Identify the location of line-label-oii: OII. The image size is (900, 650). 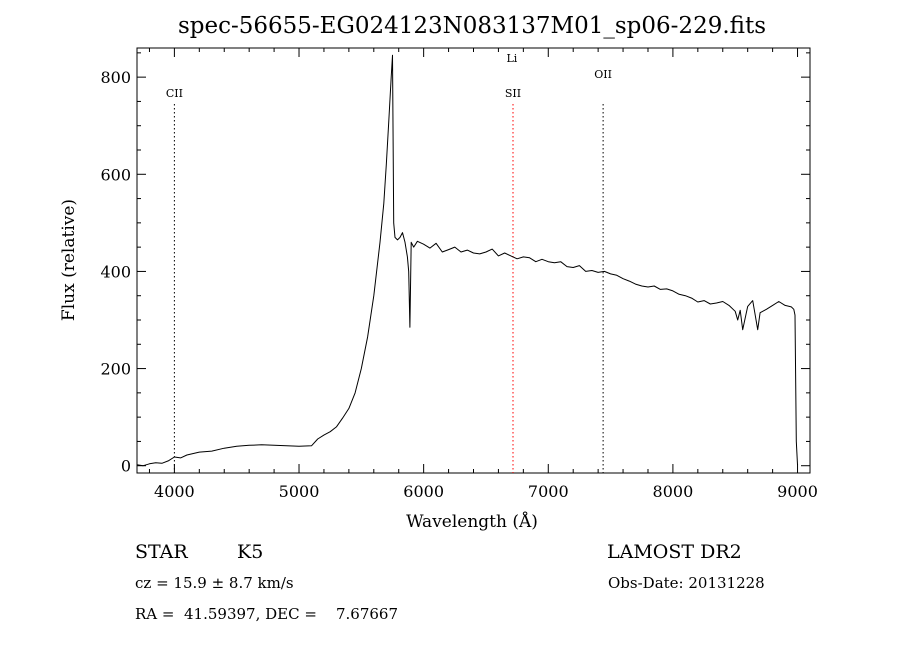
(603, 74).